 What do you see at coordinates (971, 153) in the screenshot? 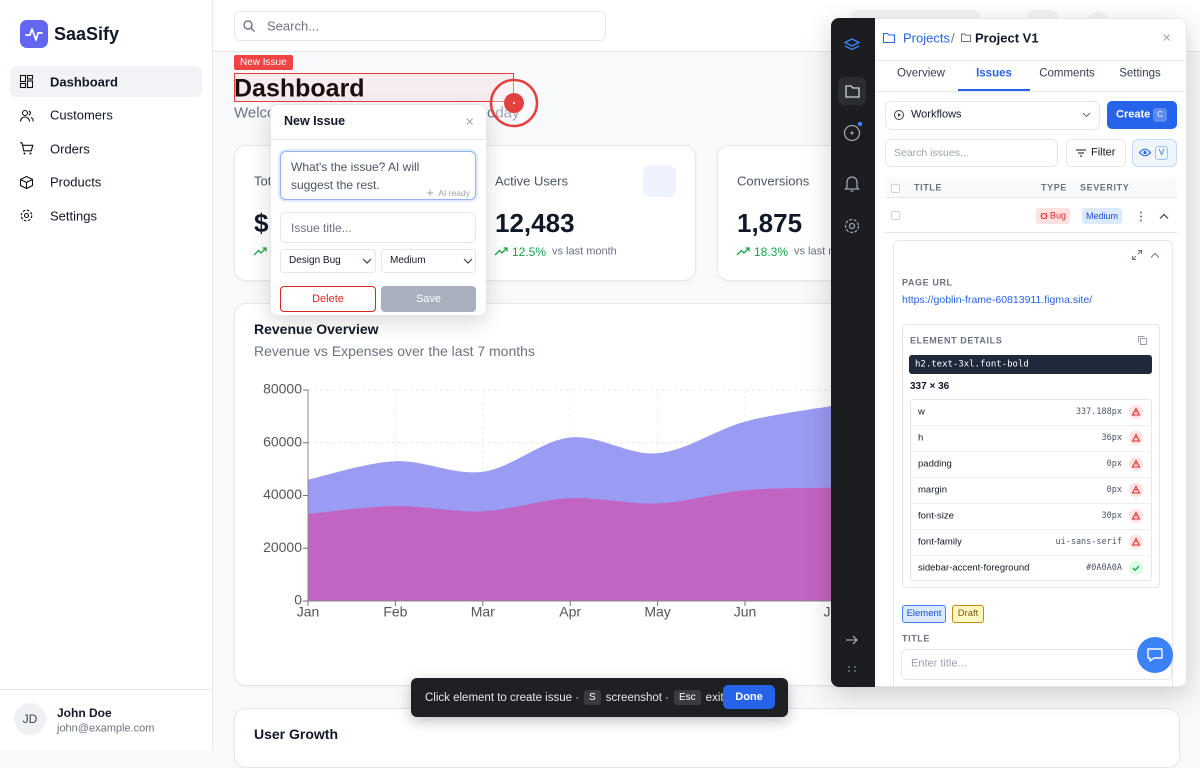
I see `issue-search` at bounding box center [971, 153].